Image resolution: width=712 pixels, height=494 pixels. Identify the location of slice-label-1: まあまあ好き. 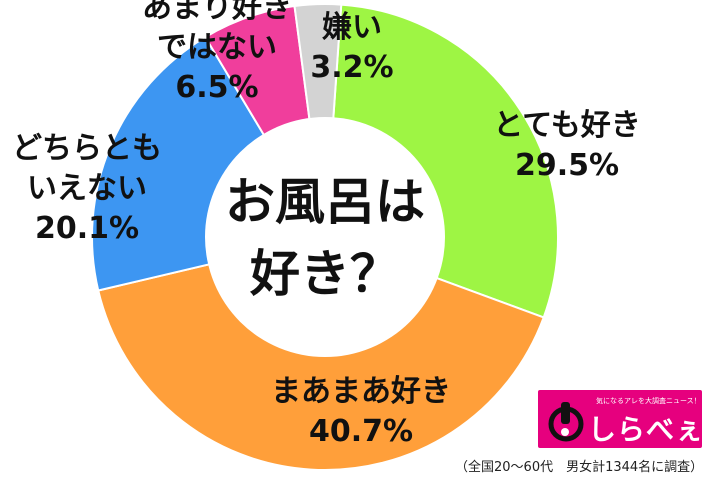
(361, 391).